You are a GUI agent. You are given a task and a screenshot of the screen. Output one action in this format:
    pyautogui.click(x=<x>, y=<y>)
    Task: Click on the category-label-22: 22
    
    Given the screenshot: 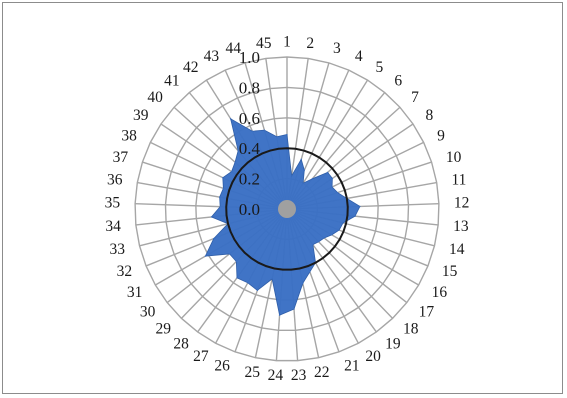 What is the action you would take?
    pyautogui.click(x=322, y=372)
    